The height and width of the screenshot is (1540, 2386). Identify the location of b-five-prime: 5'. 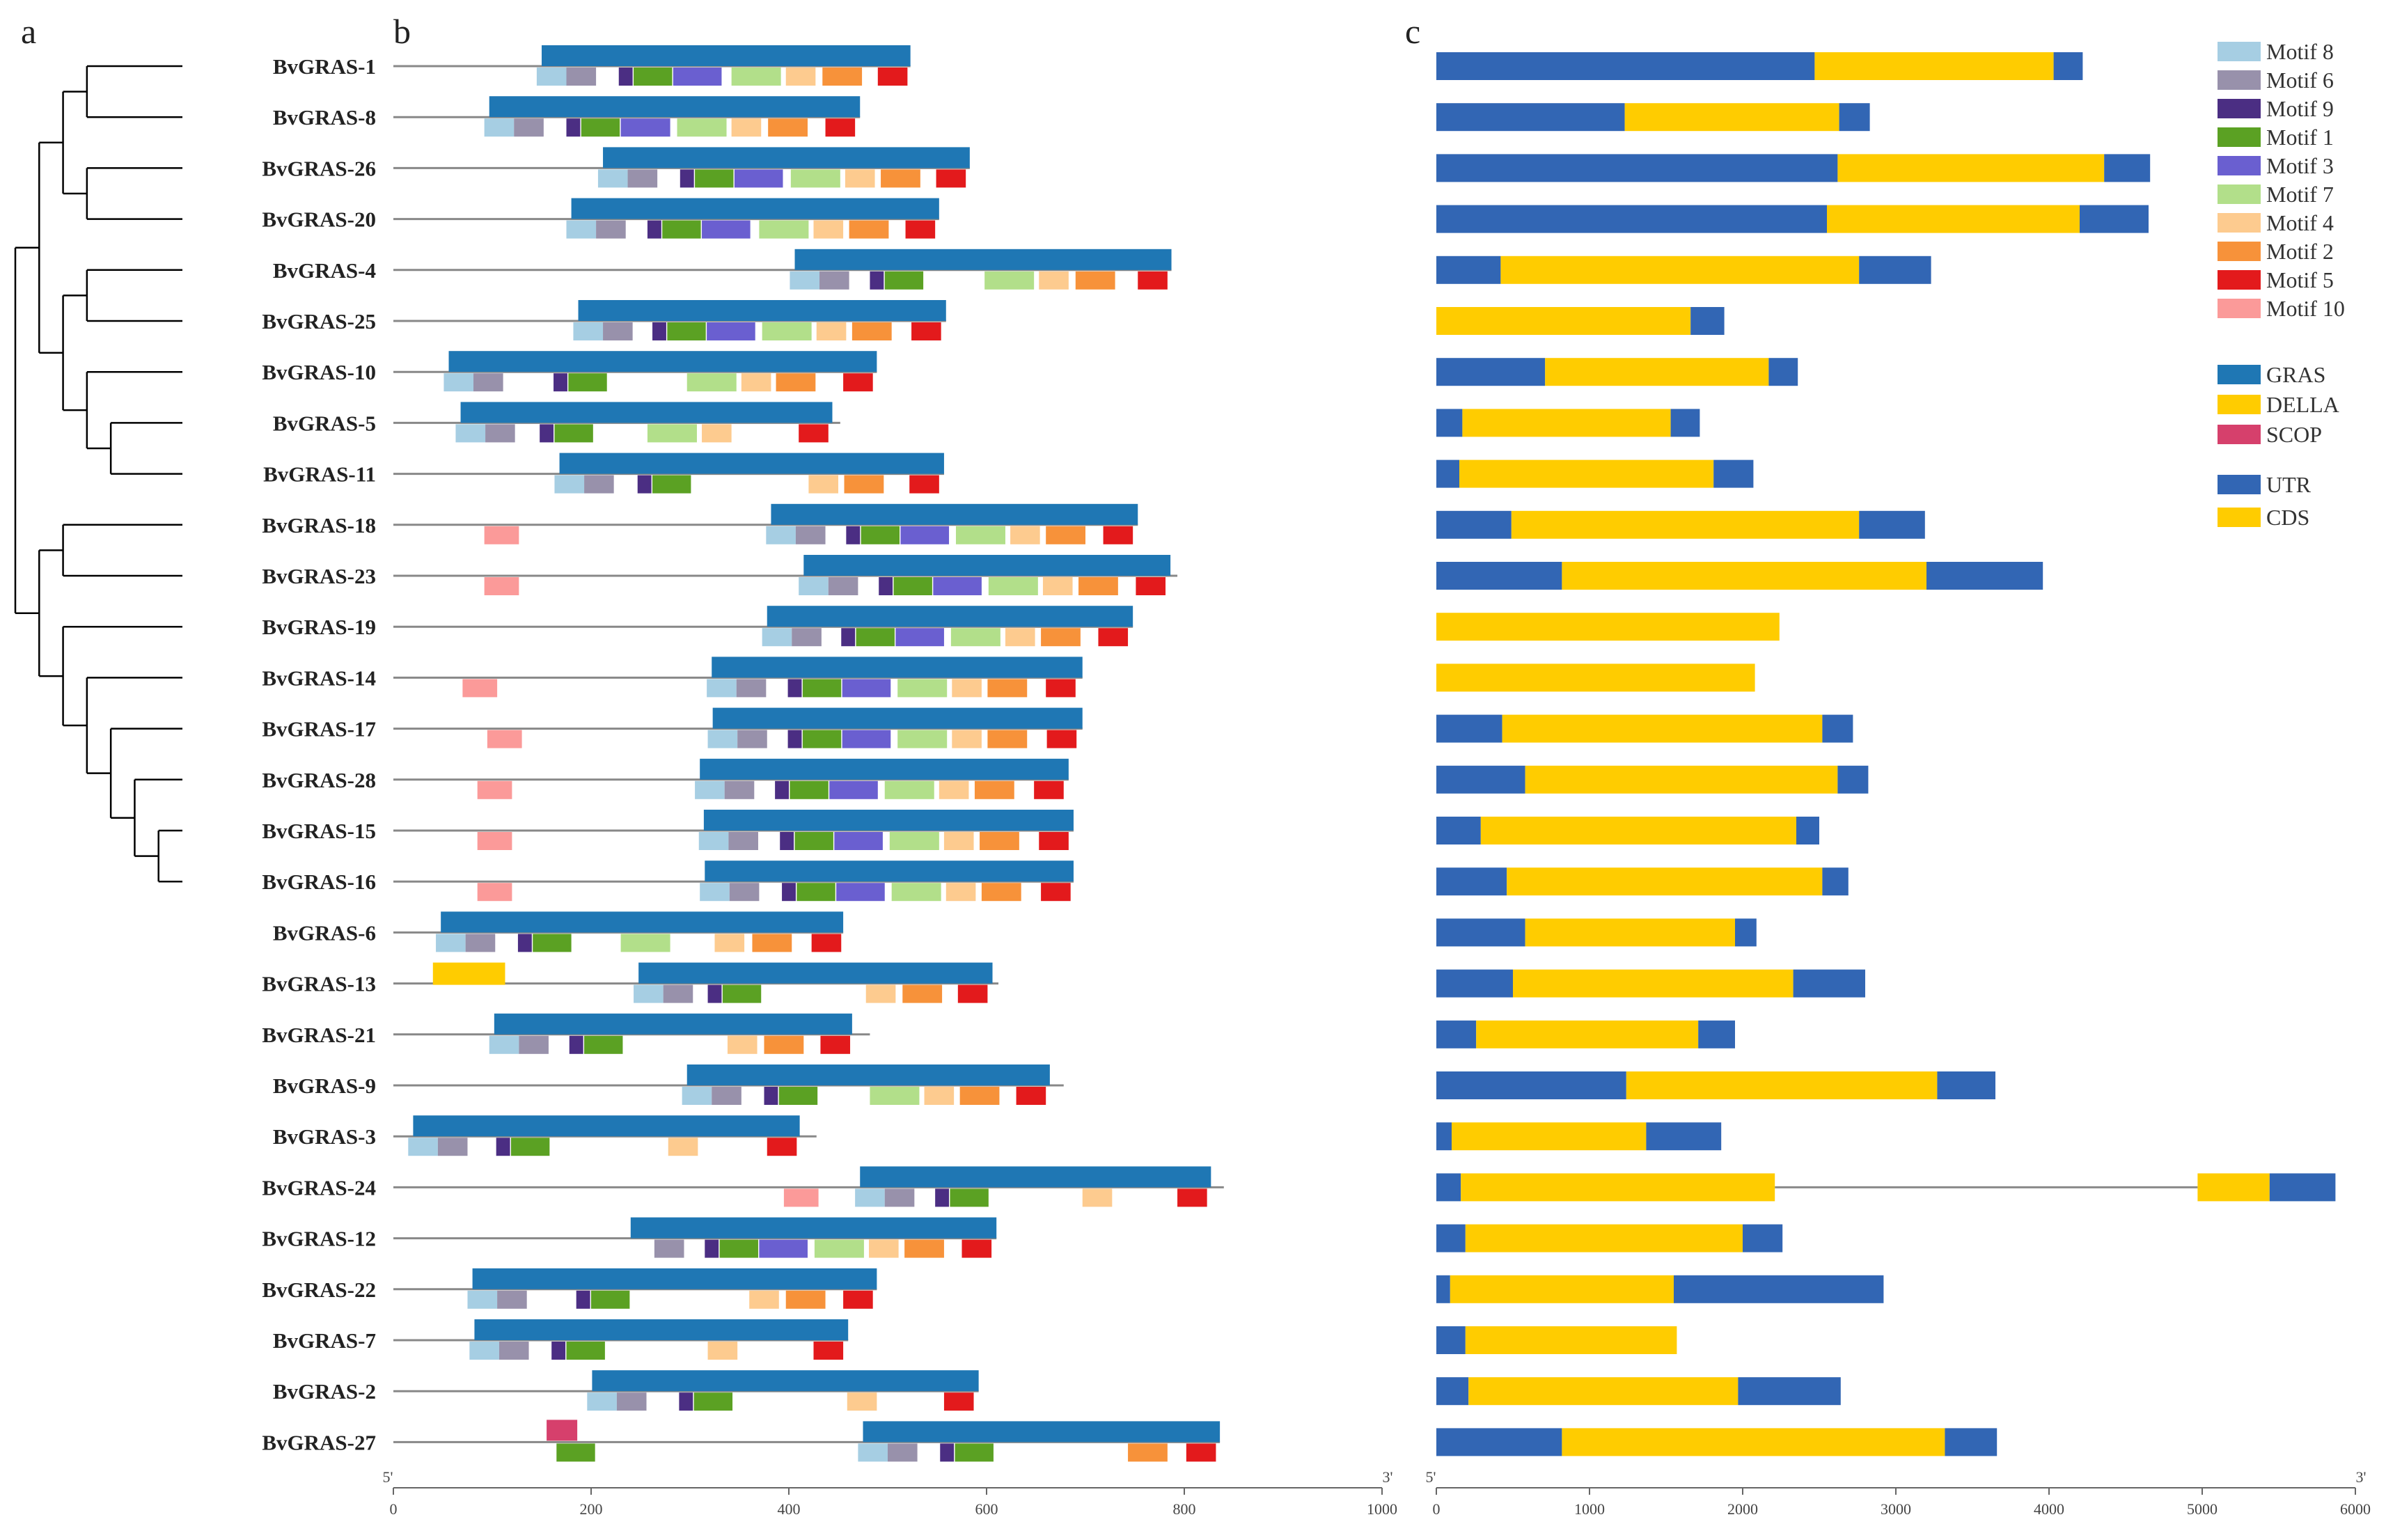
(388, 1477).